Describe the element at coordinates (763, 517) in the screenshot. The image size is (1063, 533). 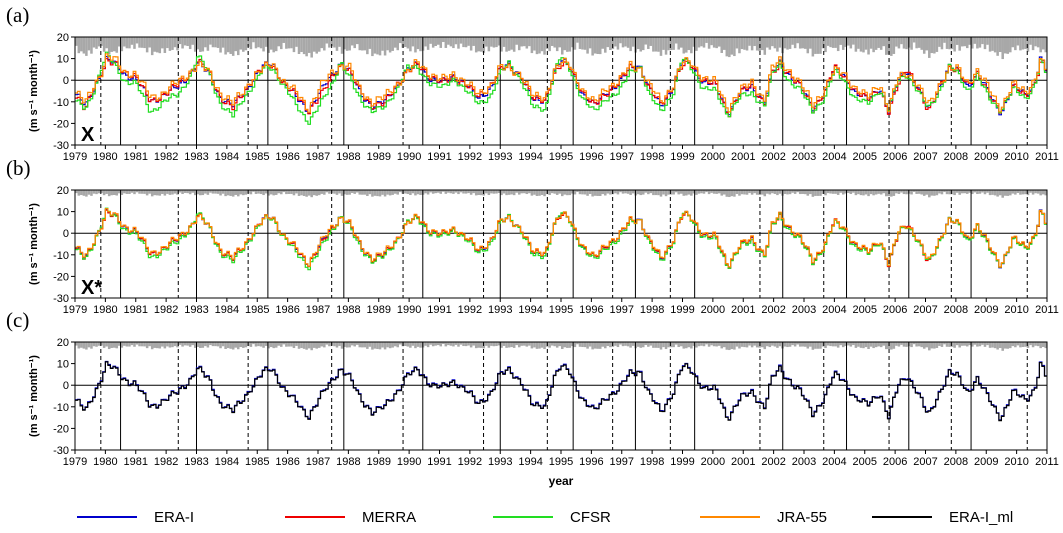
I see `legend-item: JRA-55` at that location.